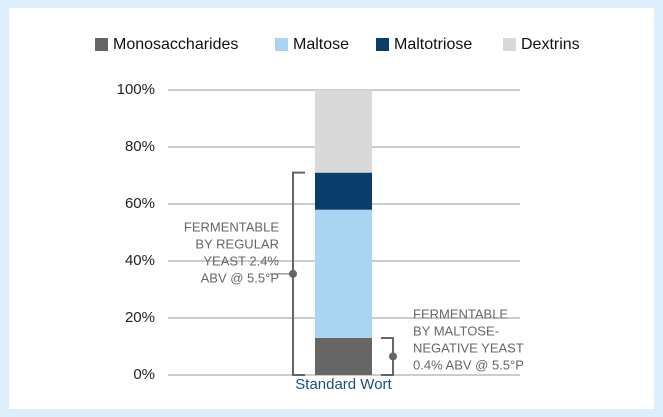 This screenshot has width=663, height=417. Describe the element at coordinates (140, 203) in the screenshot. I see `y-tick-label: 60%` at that location.